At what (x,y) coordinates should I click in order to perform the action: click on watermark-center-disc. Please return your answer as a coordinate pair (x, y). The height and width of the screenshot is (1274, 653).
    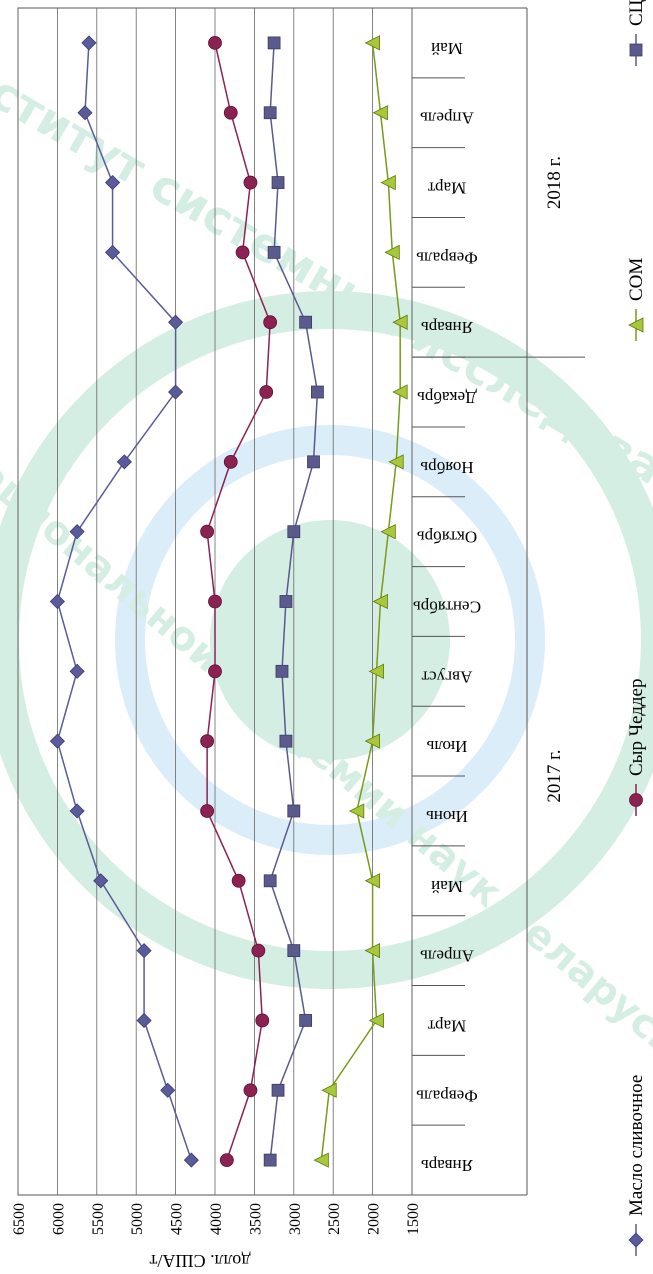
    Looking at the image, I should click on (330, 640).